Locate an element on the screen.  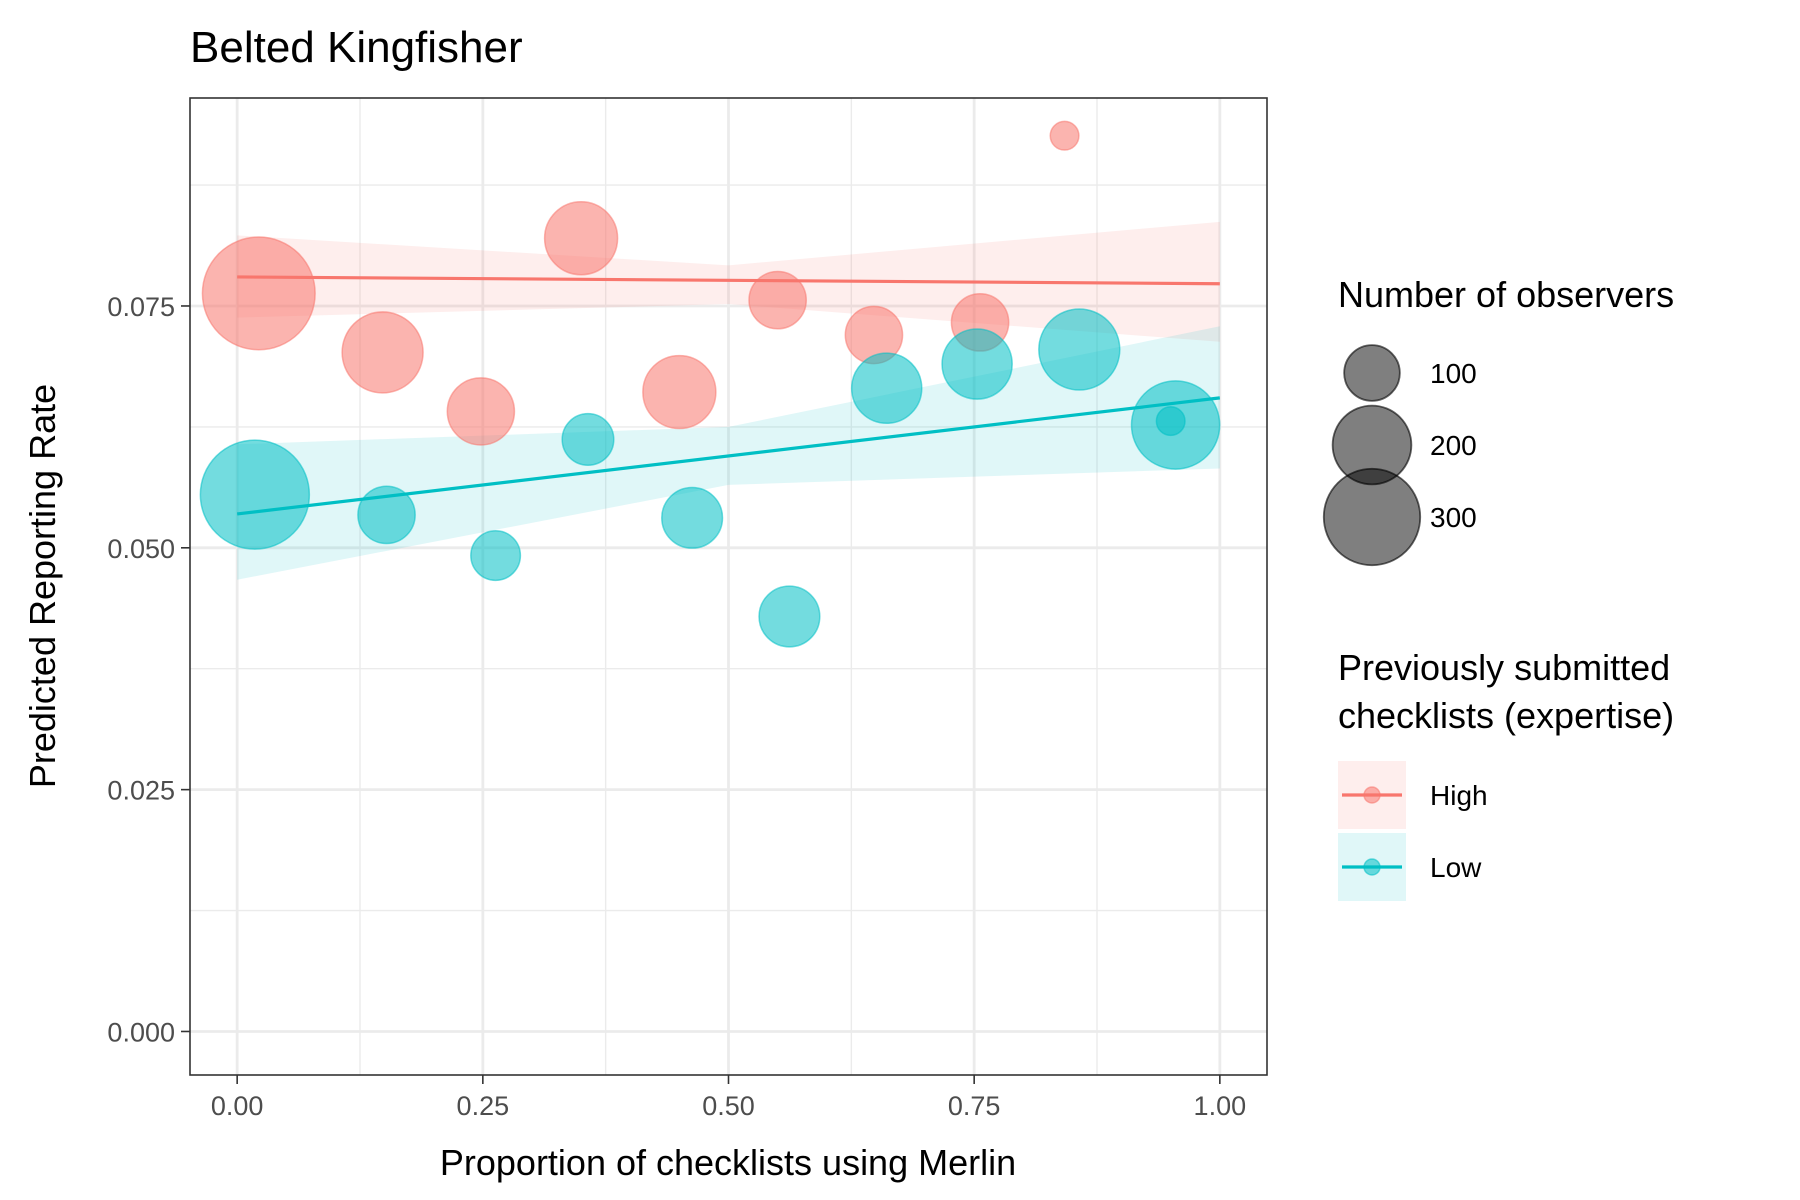
x-tick-label: 0.75 is located at coordinates (974, 1106).